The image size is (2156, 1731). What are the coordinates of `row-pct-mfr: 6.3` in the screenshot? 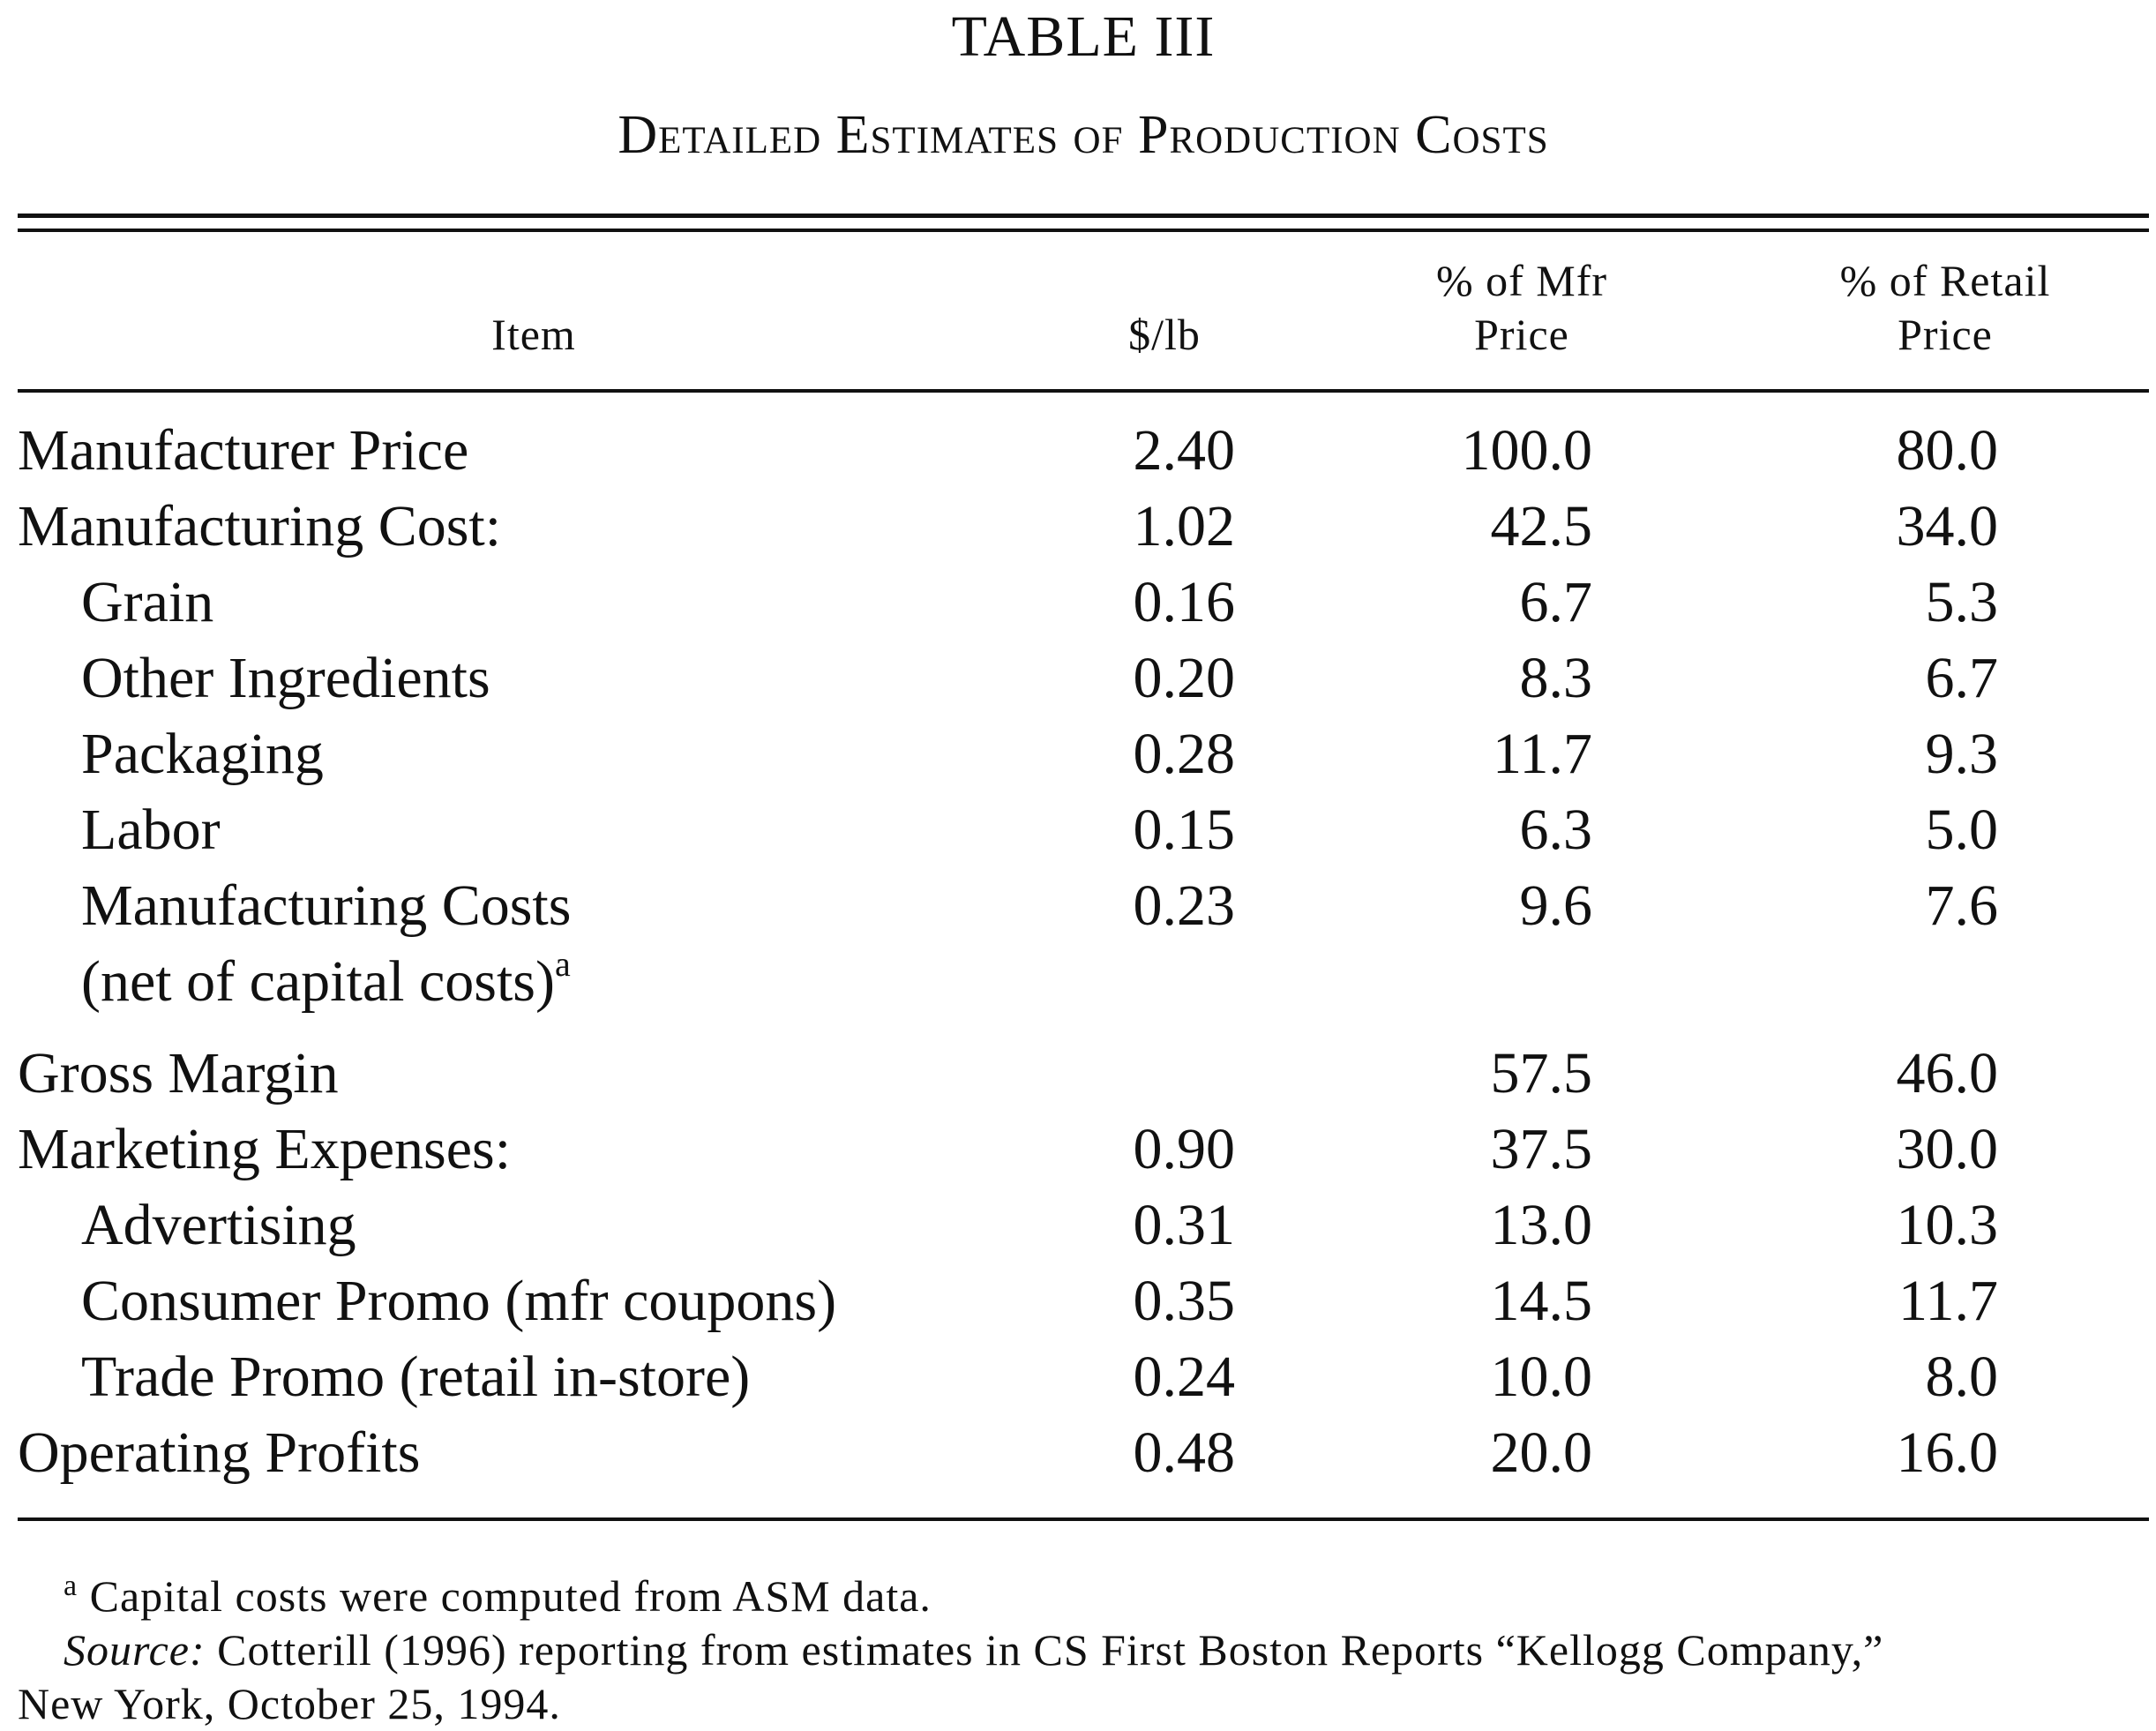 It's located at (1556, 830).